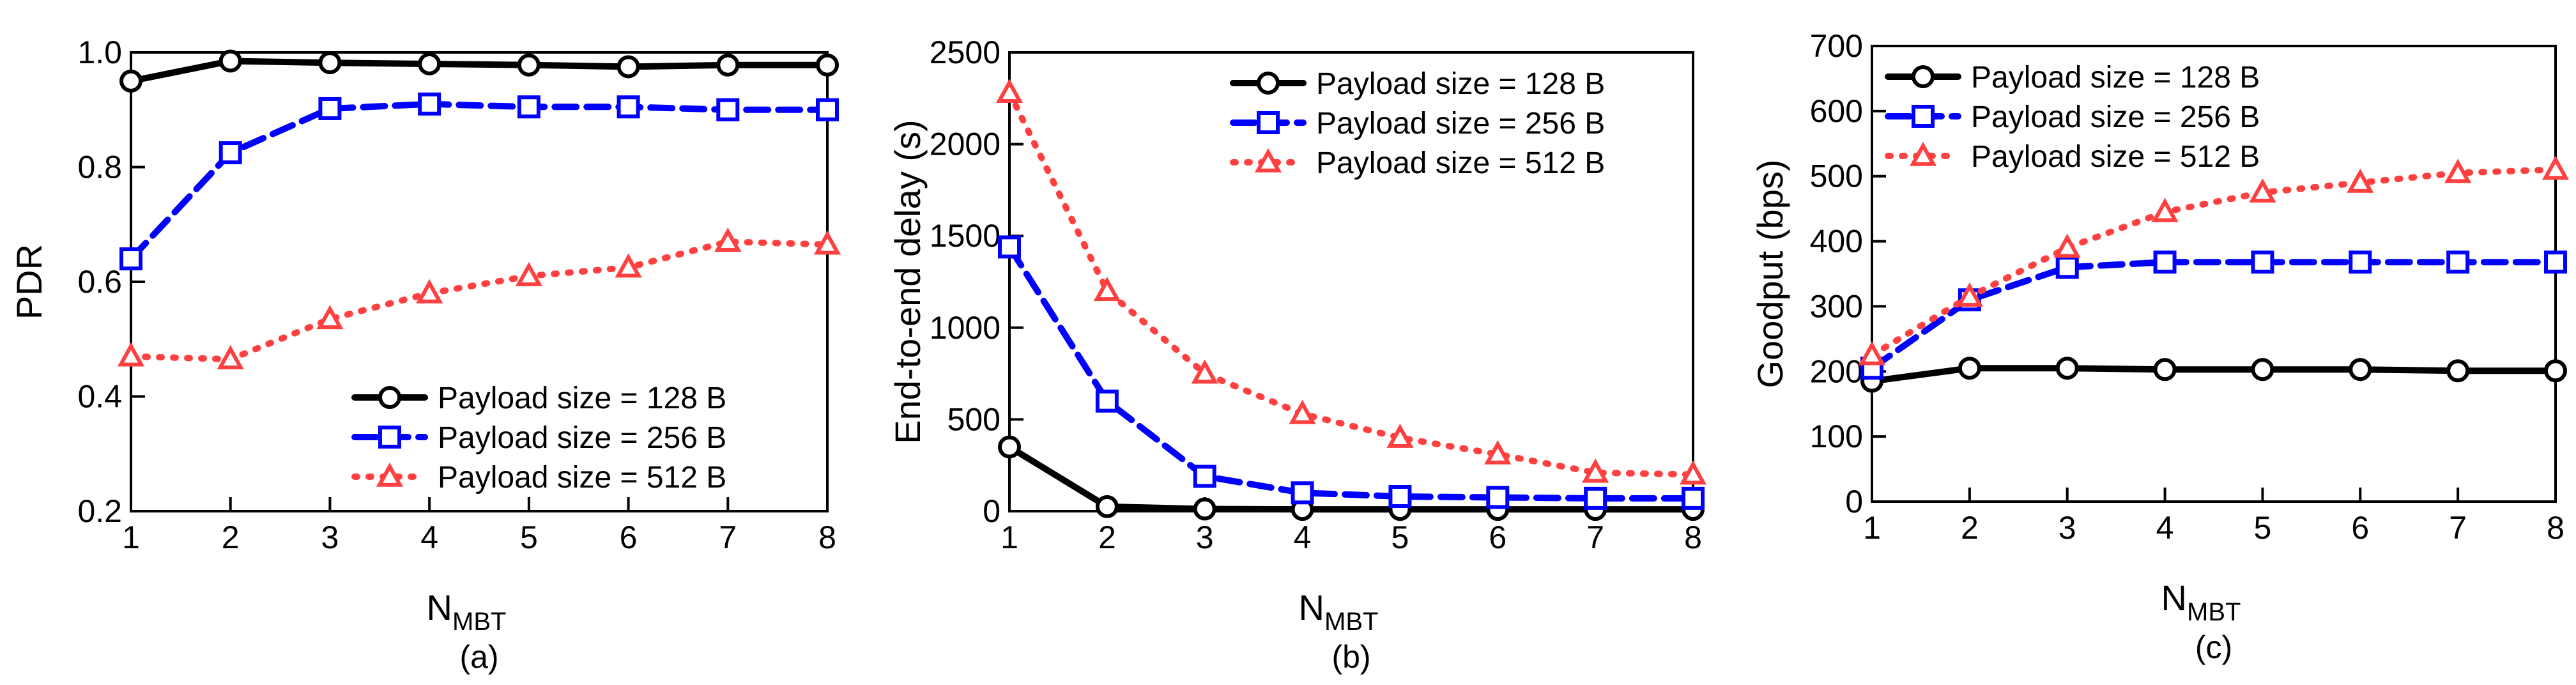  What do you see at coordinates (965, 236) in the screenshot?
I see `y-tick-label: 1500` at bounding box center [965, 236].